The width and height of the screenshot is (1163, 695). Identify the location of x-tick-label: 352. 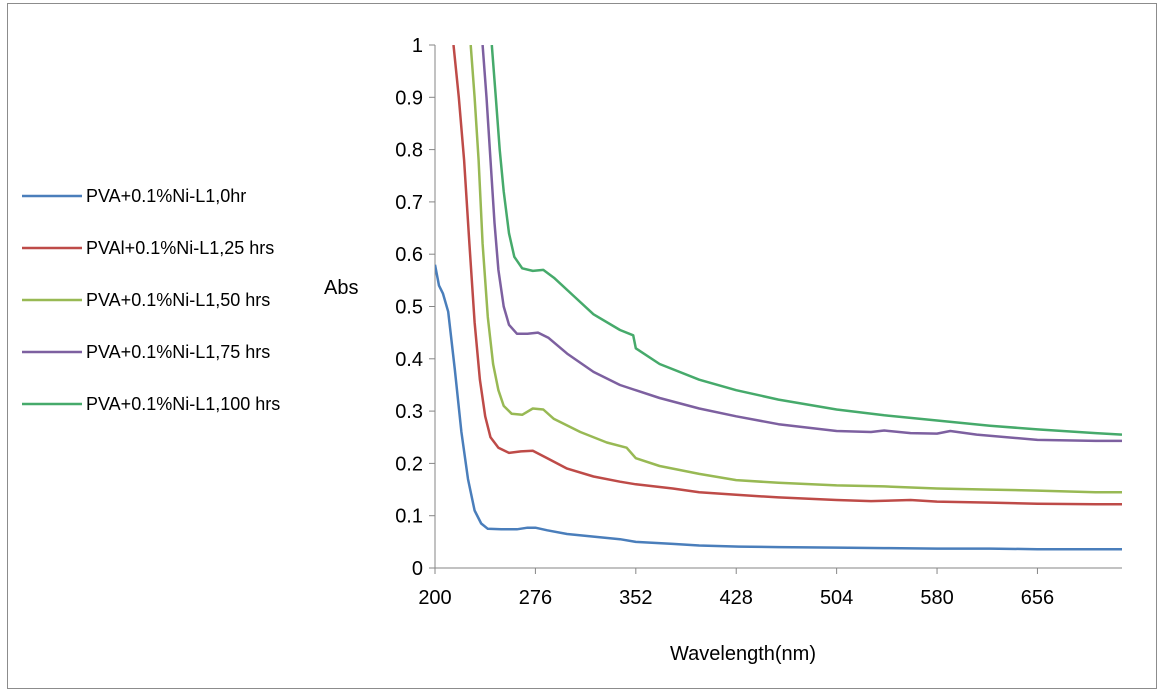
(635, 598).